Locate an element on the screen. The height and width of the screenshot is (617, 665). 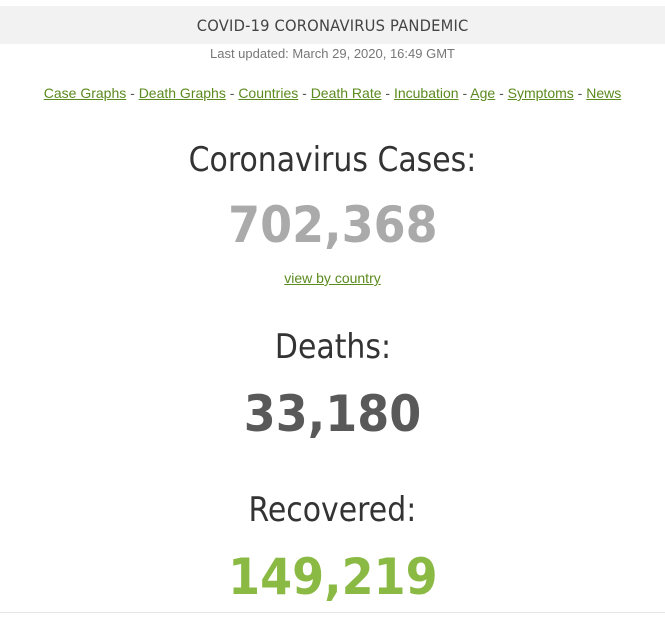
last-updated-timestamp: Last updated: March 29, 2020, 16:49 GMT is located at coordinates (332, 53).